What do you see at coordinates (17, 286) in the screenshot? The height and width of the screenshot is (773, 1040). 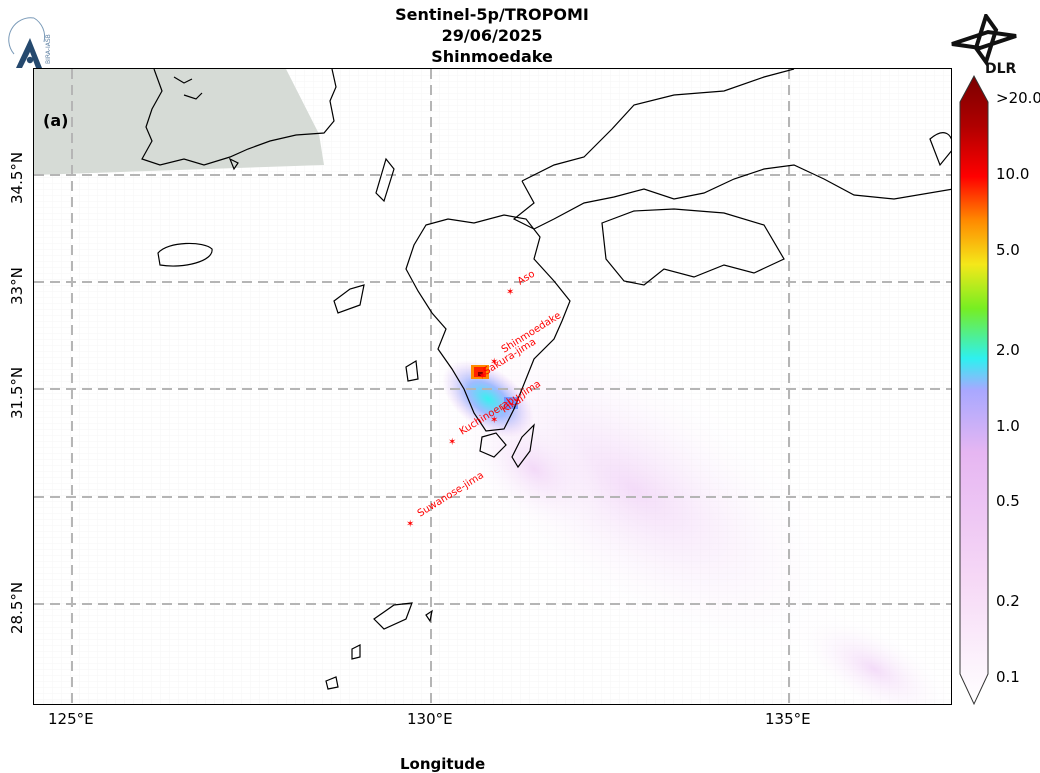 I see `lat-label-33: 33°N` at bounding box center [17, 286].